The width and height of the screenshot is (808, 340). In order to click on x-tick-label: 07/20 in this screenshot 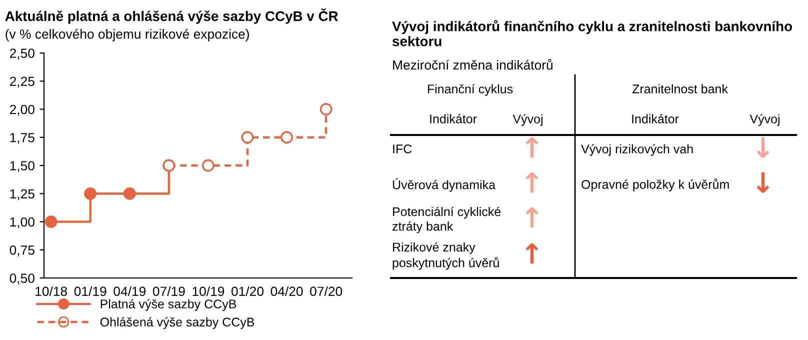, I will do `click(326, 291)`.